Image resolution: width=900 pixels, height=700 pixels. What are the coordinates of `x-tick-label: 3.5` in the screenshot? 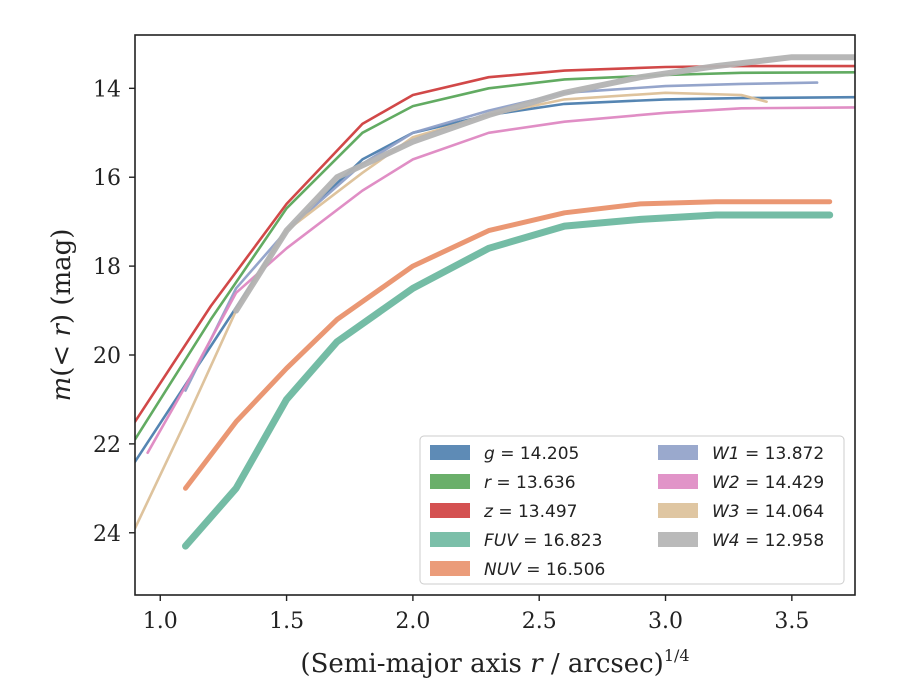 It's located at (791, 621).